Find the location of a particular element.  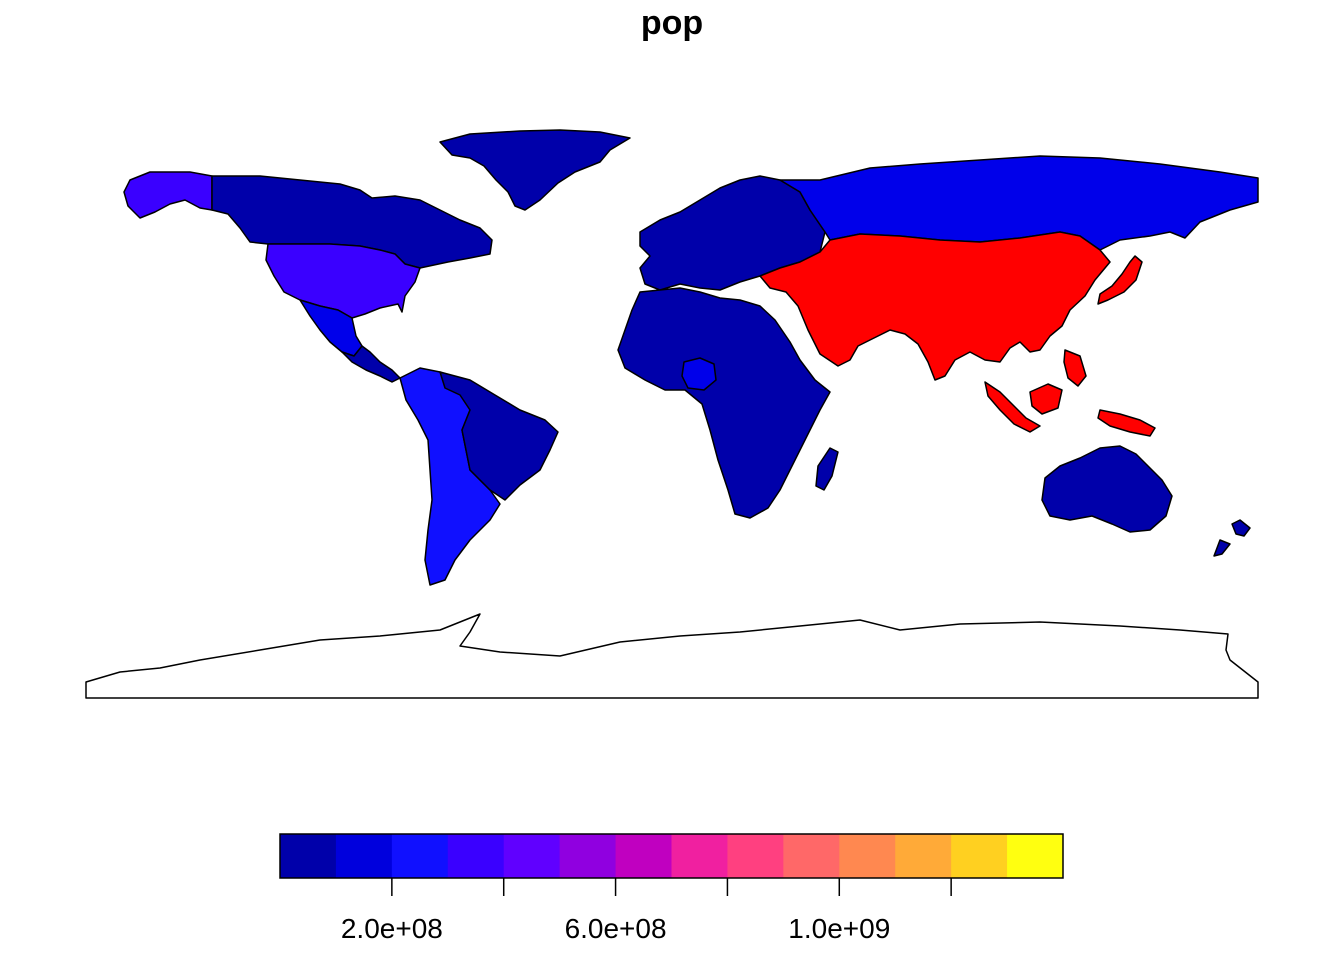

region-japan is located at coordinates (1120, 280).